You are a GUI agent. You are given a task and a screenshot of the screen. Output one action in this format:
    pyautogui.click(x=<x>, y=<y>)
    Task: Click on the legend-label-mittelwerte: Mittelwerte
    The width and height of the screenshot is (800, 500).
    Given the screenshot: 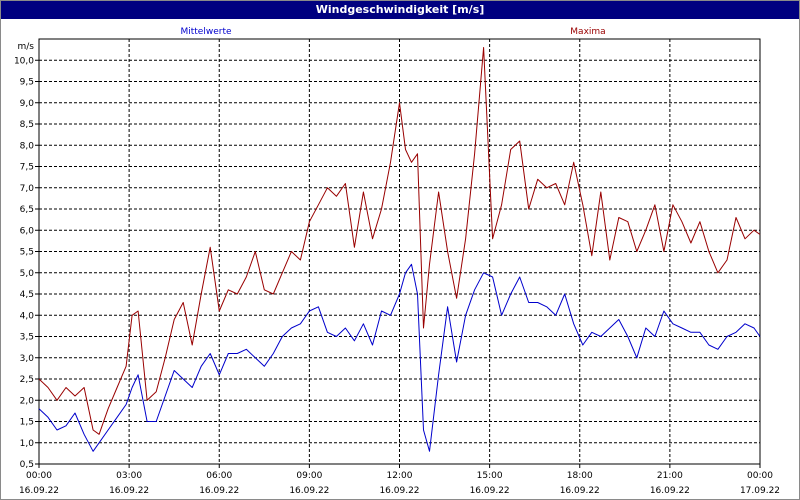 What is the action you would take?
    pyautogui.click(x=205, y=32)
    